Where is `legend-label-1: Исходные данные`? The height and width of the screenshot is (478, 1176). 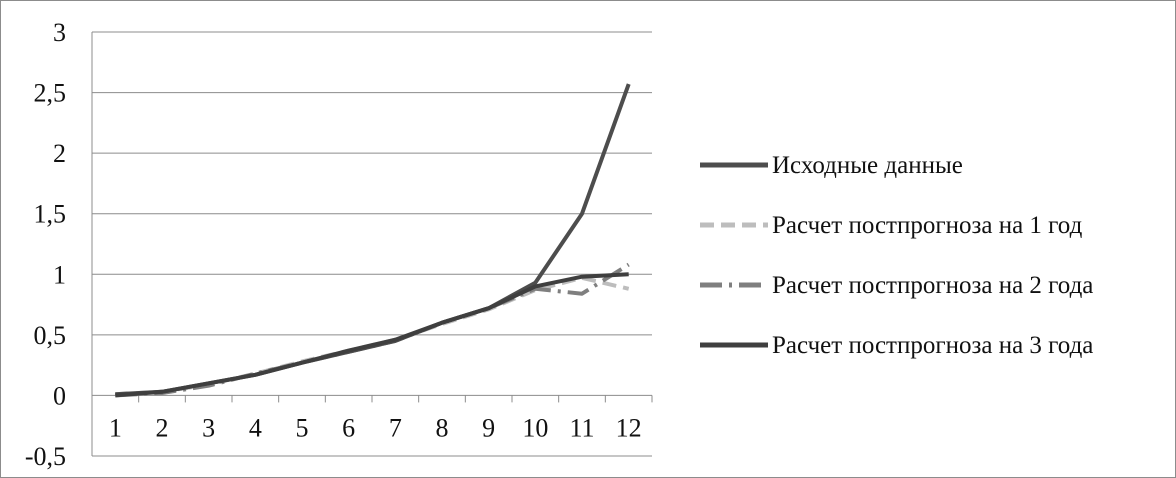
legend-label-1: Исходные данные is located at coordinates (867, 165).